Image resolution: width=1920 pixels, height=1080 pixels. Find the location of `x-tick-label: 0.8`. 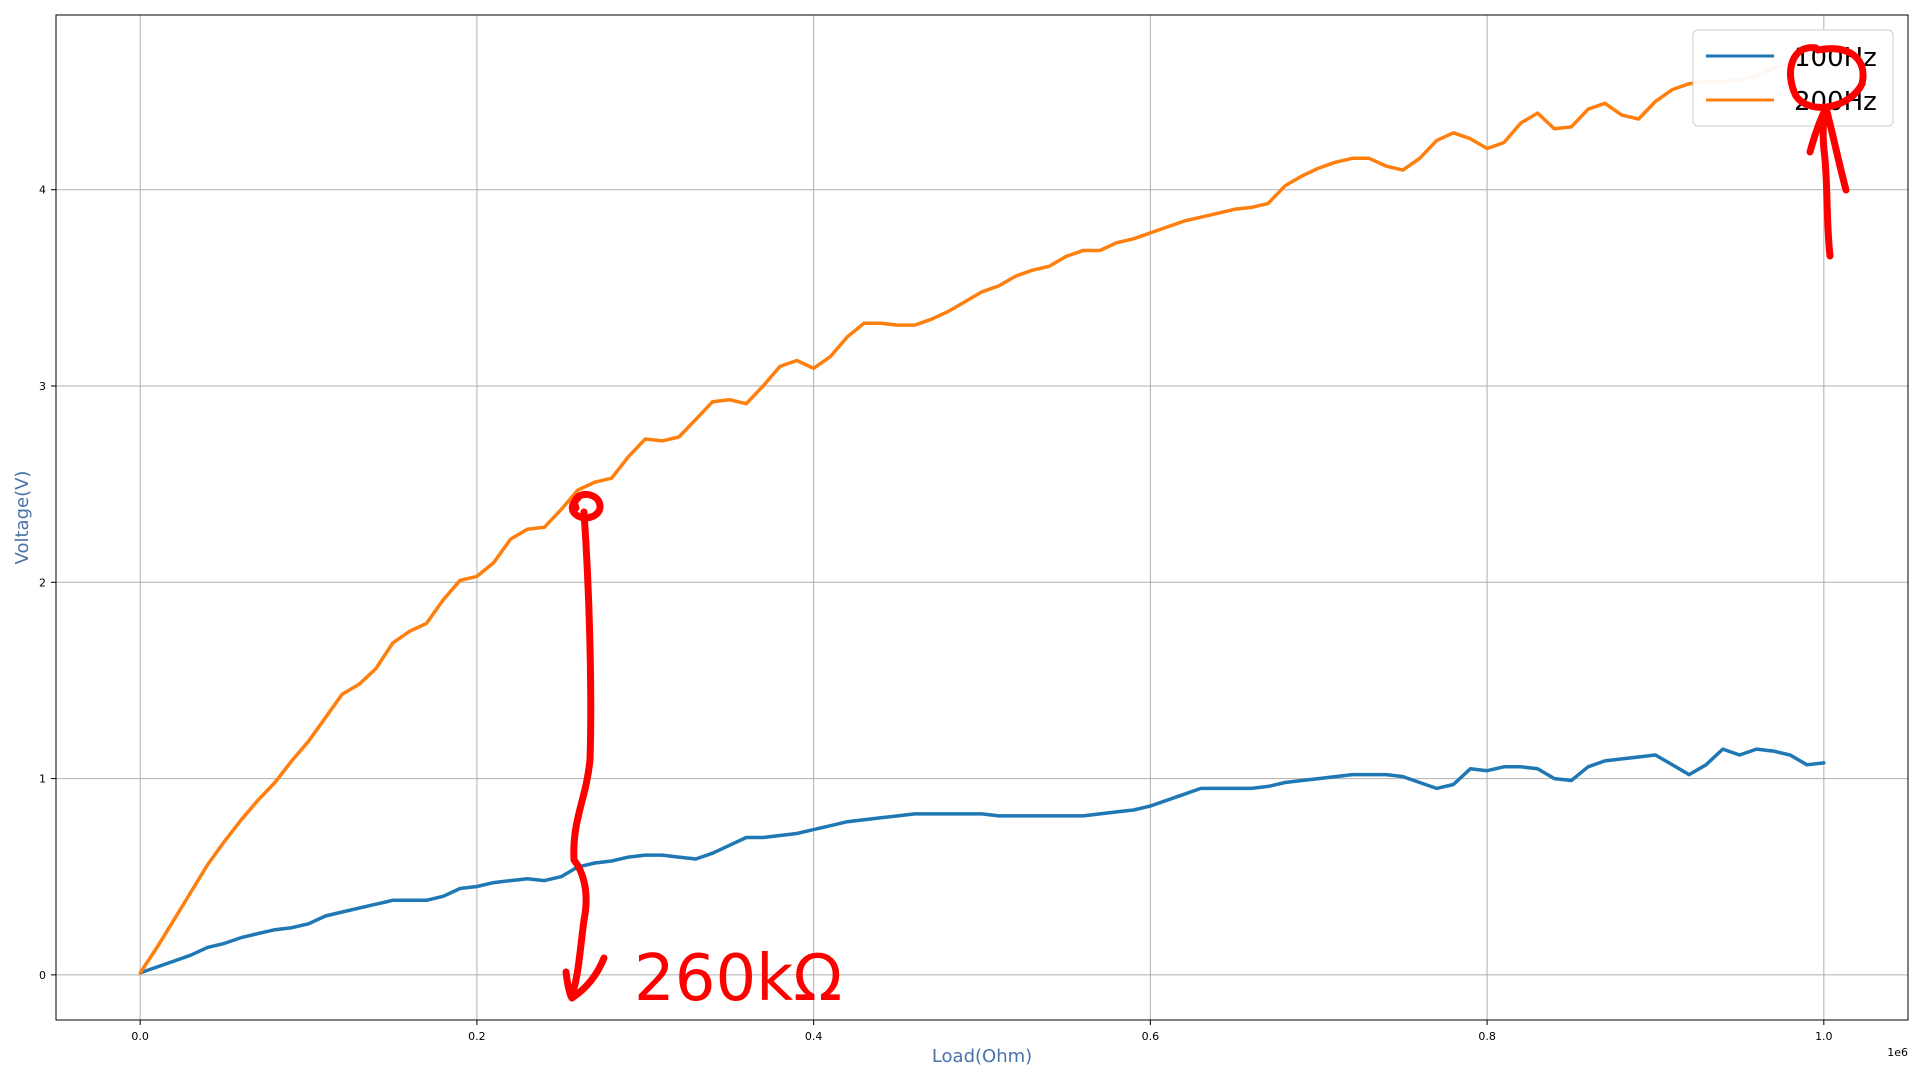

x-tick-label: 0.8 is located at coordinates (1487, 1036).